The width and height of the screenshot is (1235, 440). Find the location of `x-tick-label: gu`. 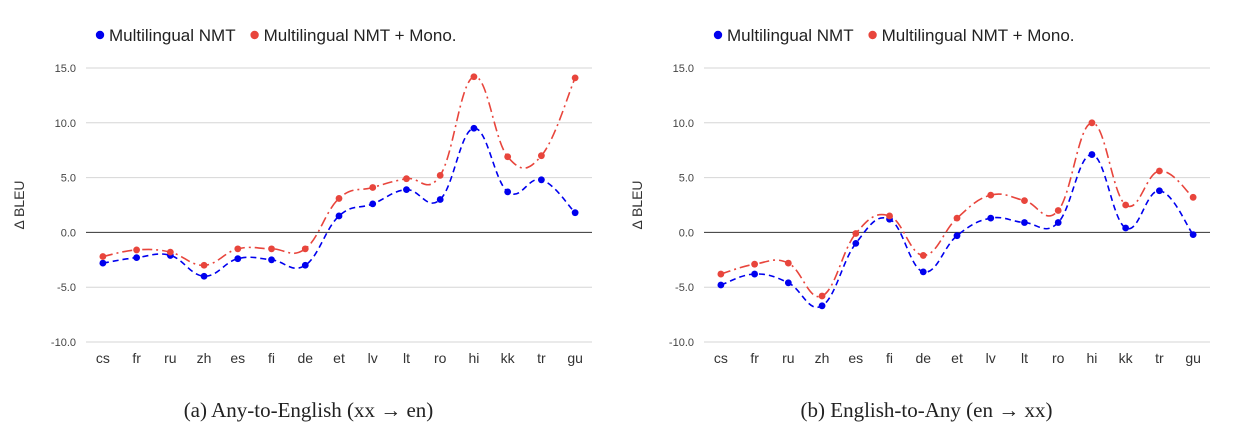

x-tick-label: gu is located at coordinates (575, 358).